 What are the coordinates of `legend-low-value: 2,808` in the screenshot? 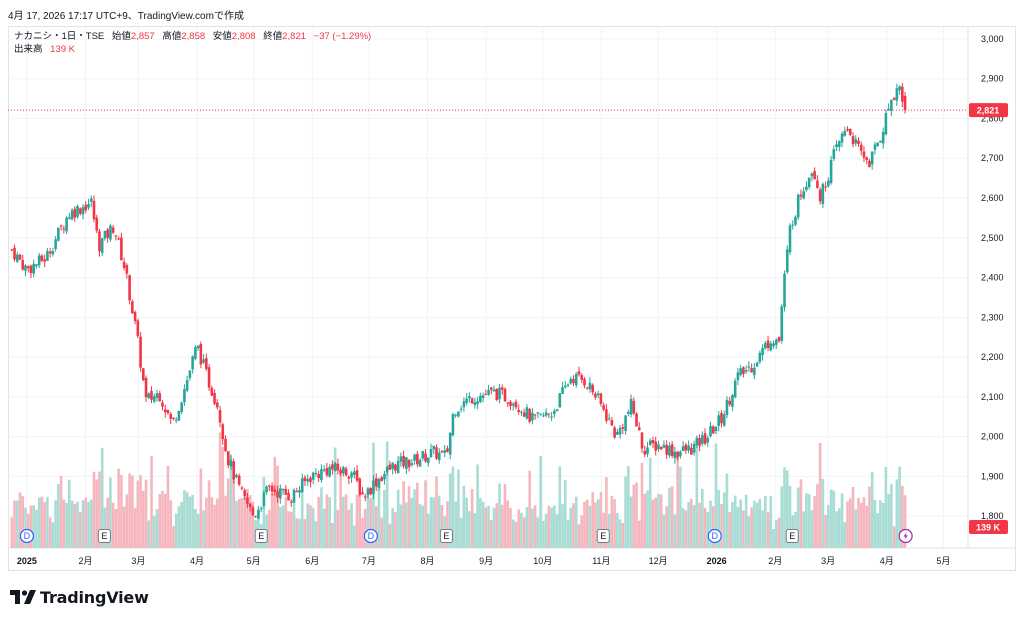 It's located at (243, 36).